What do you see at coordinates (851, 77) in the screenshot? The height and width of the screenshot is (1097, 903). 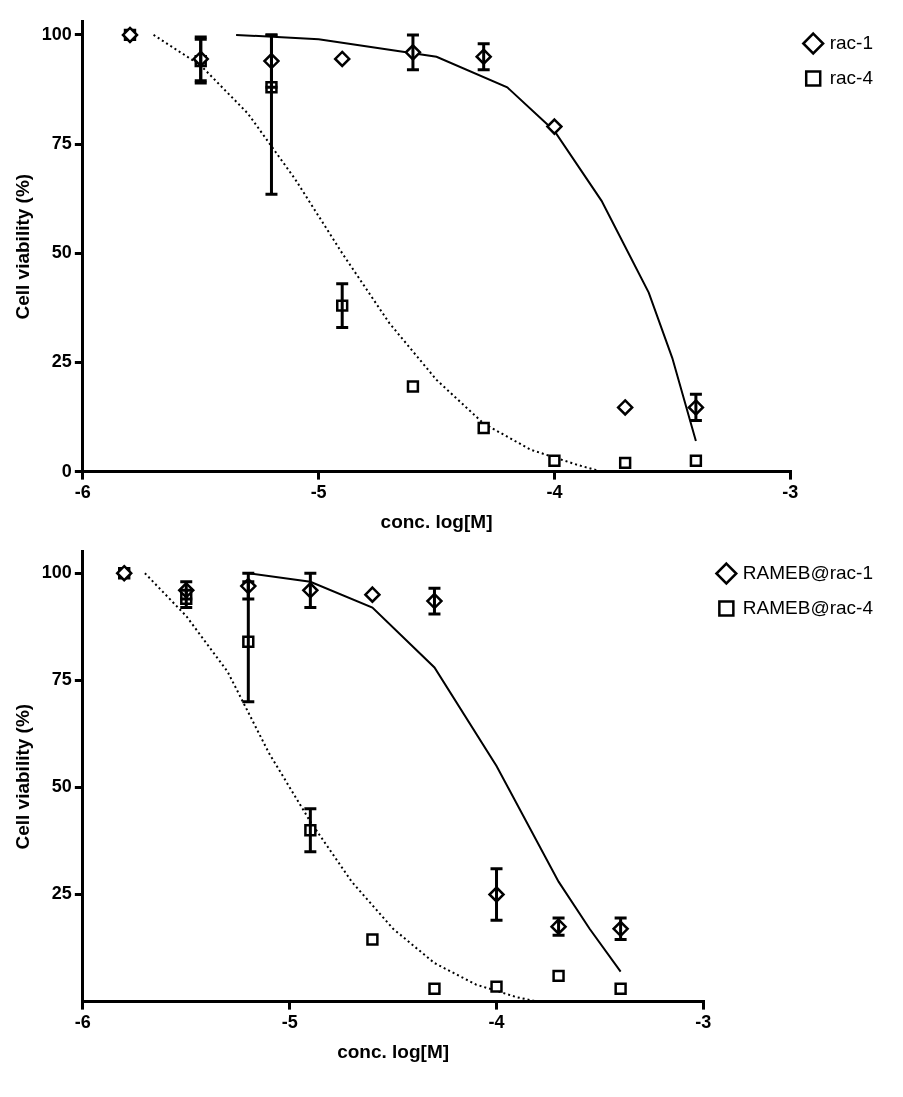 I see `legend-label: rac-4` at bounding box center [851, 77].